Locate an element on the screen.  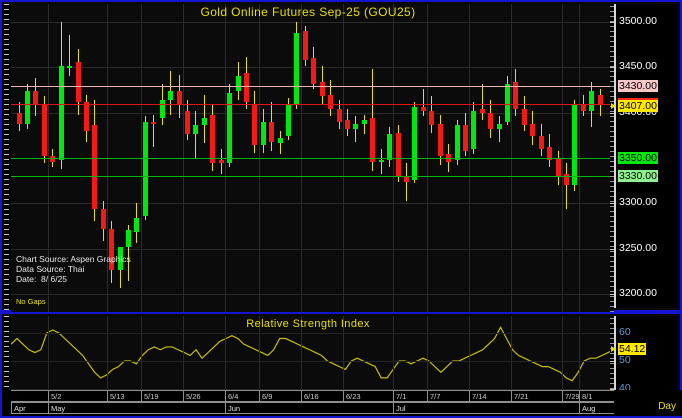
date-tick-day: 6/4 is located at coordinates (231, 396).